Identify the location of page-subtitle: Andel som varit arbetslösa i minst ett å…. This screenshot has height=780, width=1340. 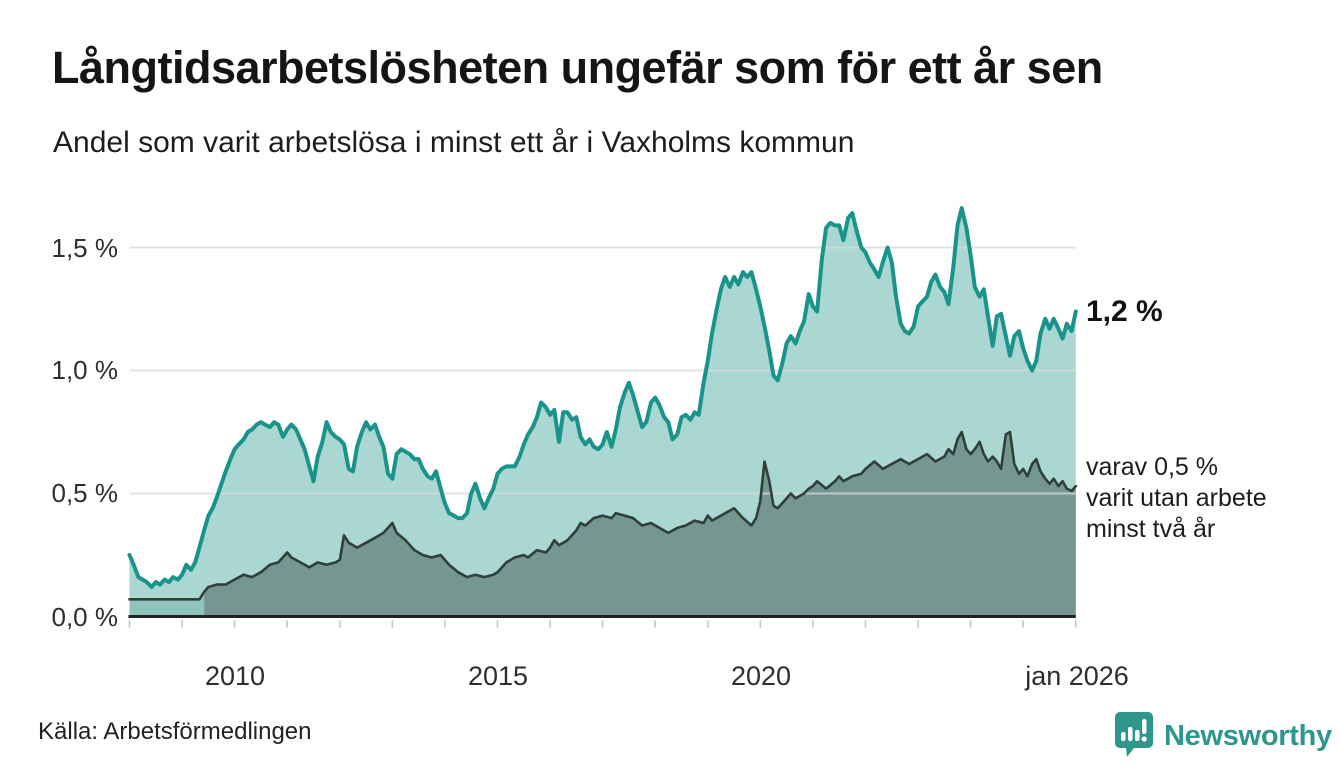
(454, 142).